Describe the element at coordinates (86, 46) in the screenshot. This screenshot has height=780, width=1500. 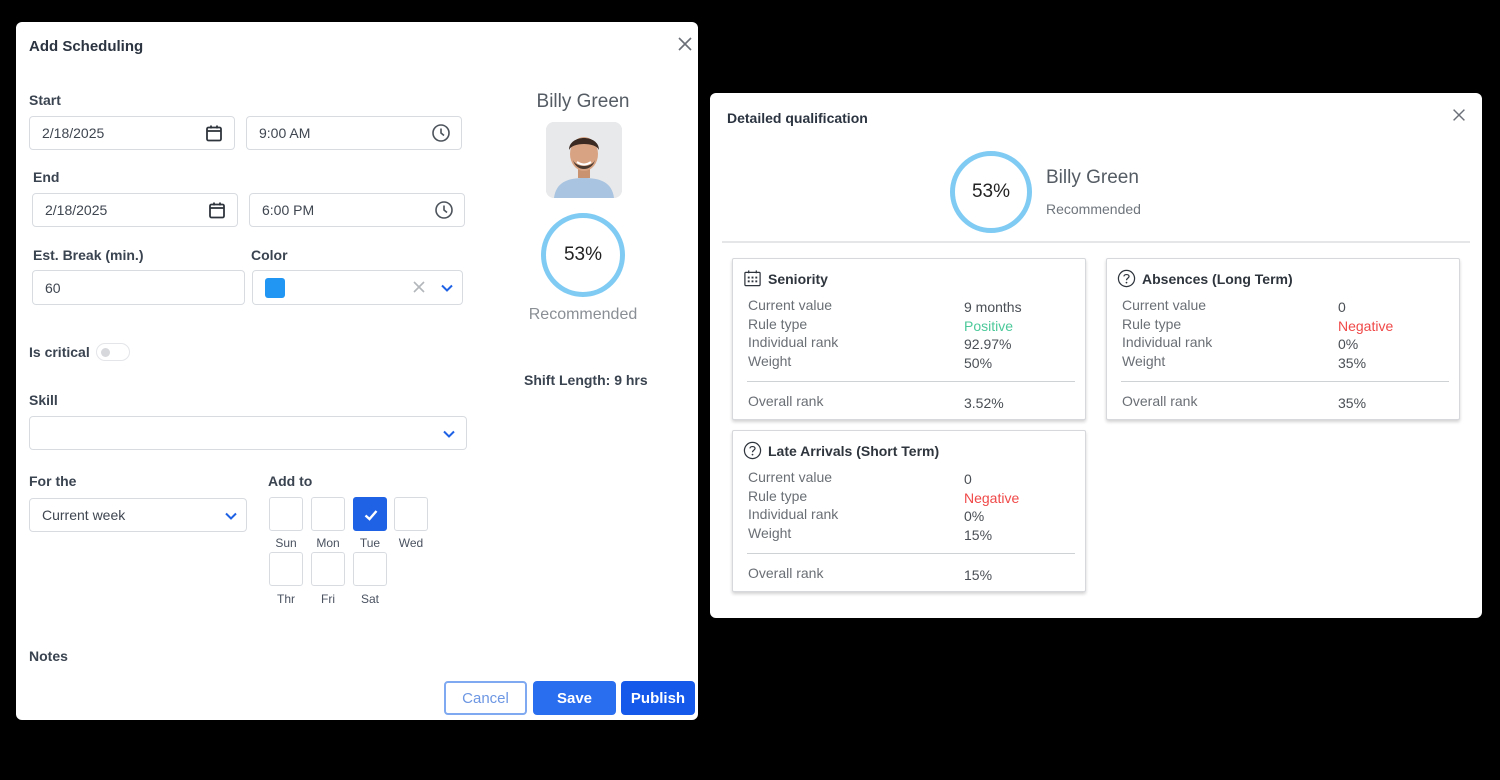
I see `dialog-title: Add Scheduling` at that location.